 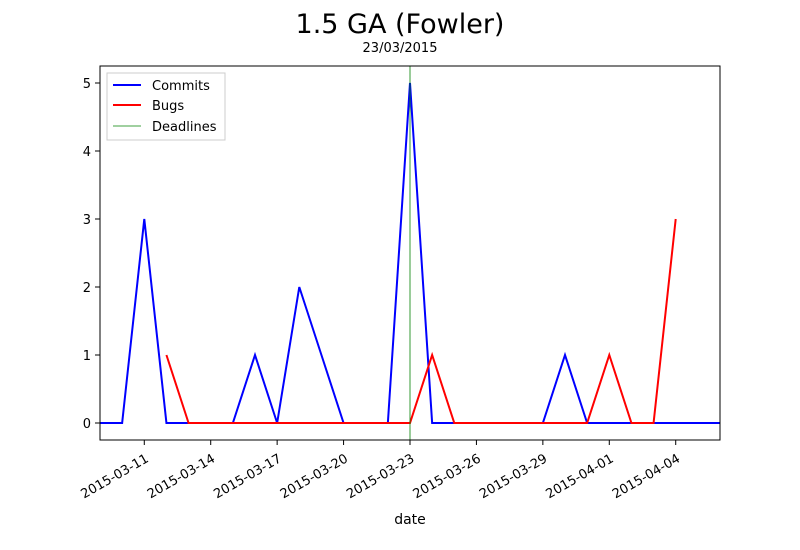 What do you see at coordinates (410, 520) in the screenshot?
I see `x-axis-label: date` at bounding box center [410, 520].